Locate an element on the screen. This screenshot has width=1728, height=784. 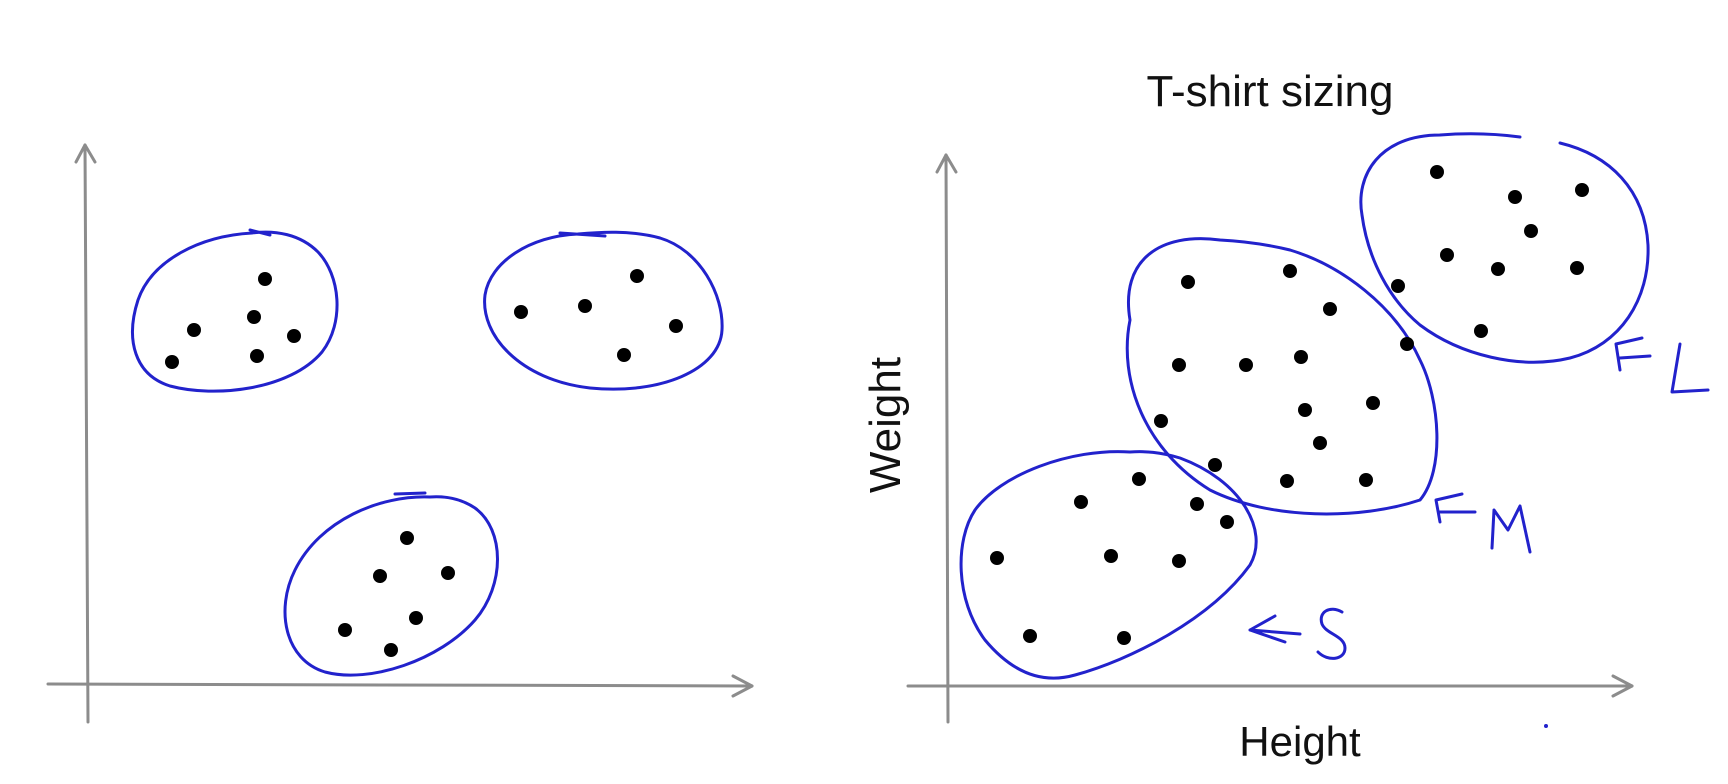
left-y-axis is located at coordinates (86, 433).